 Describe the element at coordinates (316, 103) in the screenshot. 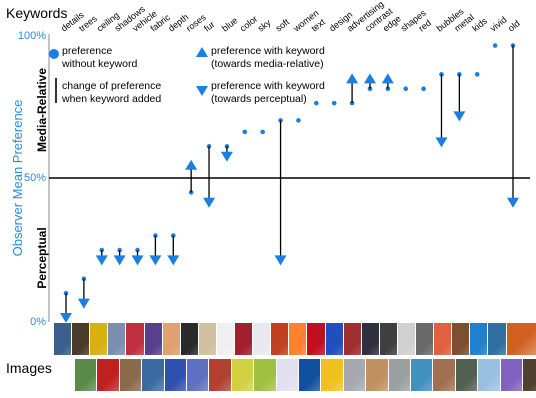

I see `preference-point-text` at that location.